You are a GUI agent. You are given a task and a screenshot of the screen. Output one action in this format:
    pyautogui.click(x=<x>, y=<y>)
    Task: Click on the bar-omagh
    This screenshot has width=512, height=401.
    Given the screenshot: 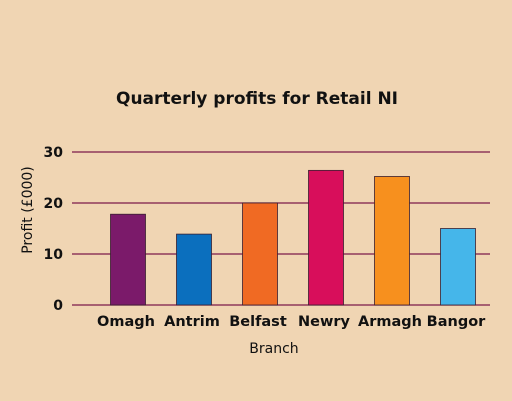 What is the action you would take?
    pyautogui.click(x=128, y=259)
    